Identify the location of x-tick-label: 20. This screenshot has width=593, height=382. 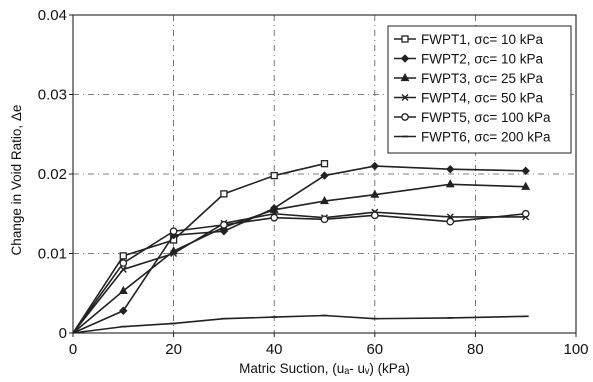
(173, 349).